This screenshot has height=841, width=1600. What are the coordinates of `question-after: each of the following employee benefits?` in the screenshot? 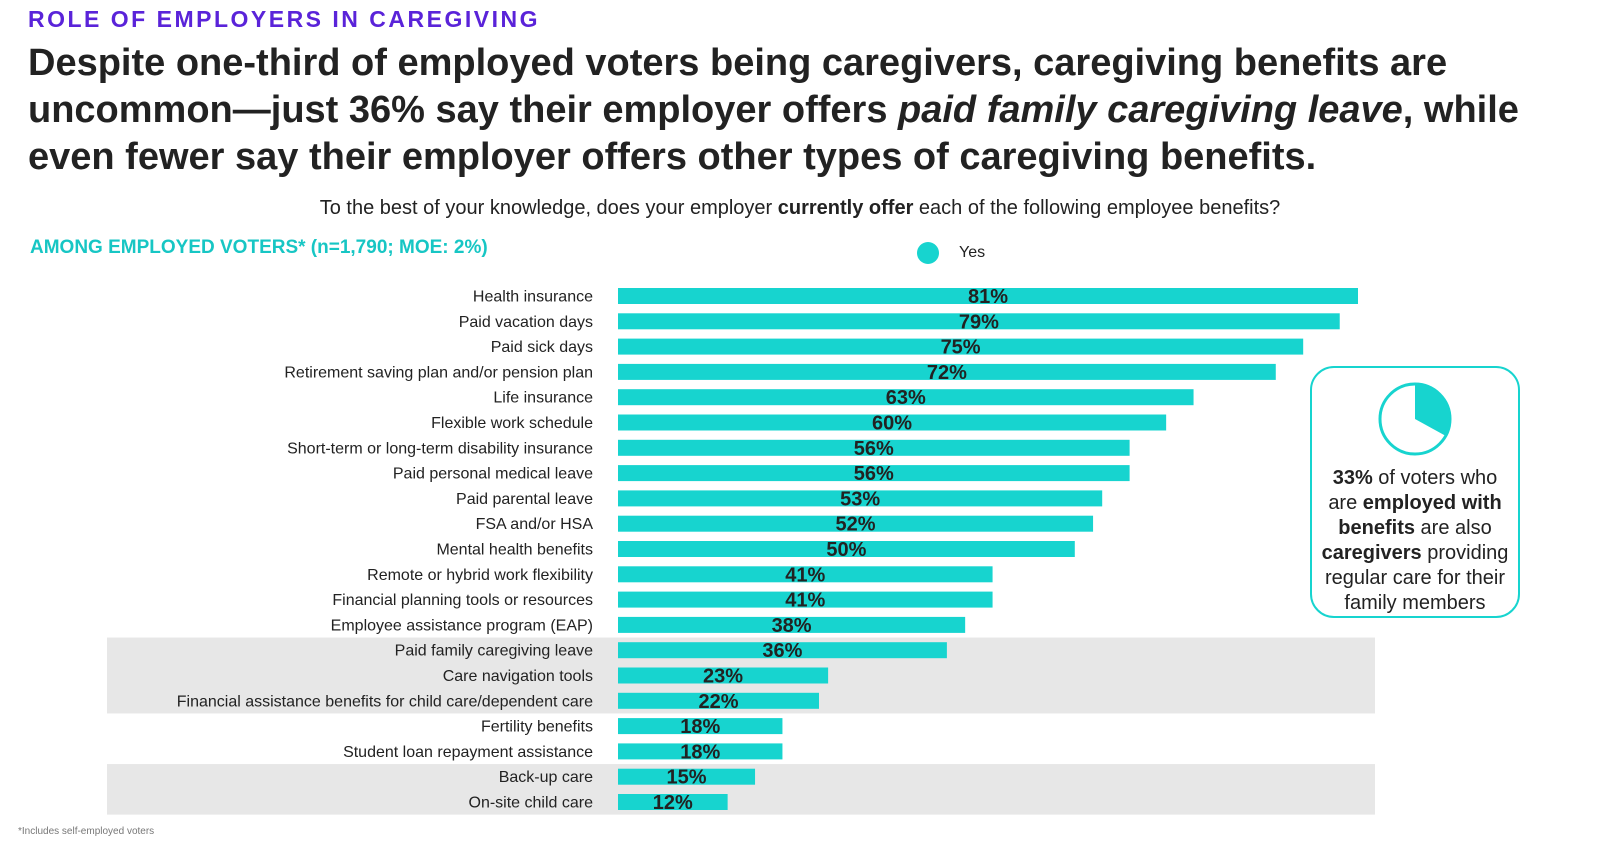 It's located at (1097, 208).